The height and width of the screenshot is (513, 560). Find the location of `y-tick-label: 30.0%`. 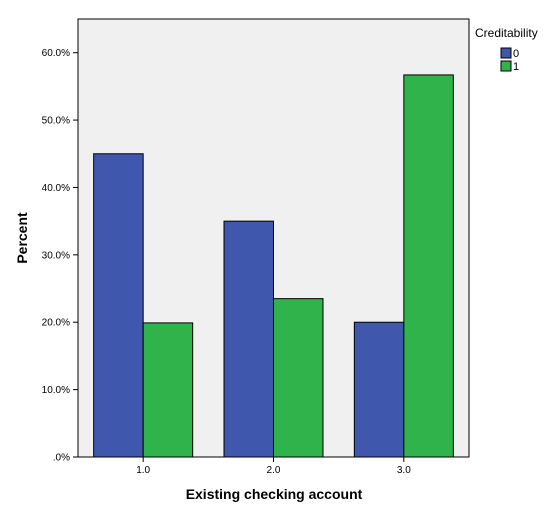

y-tick-label: 30.0% is located at coordinates (56, 255).